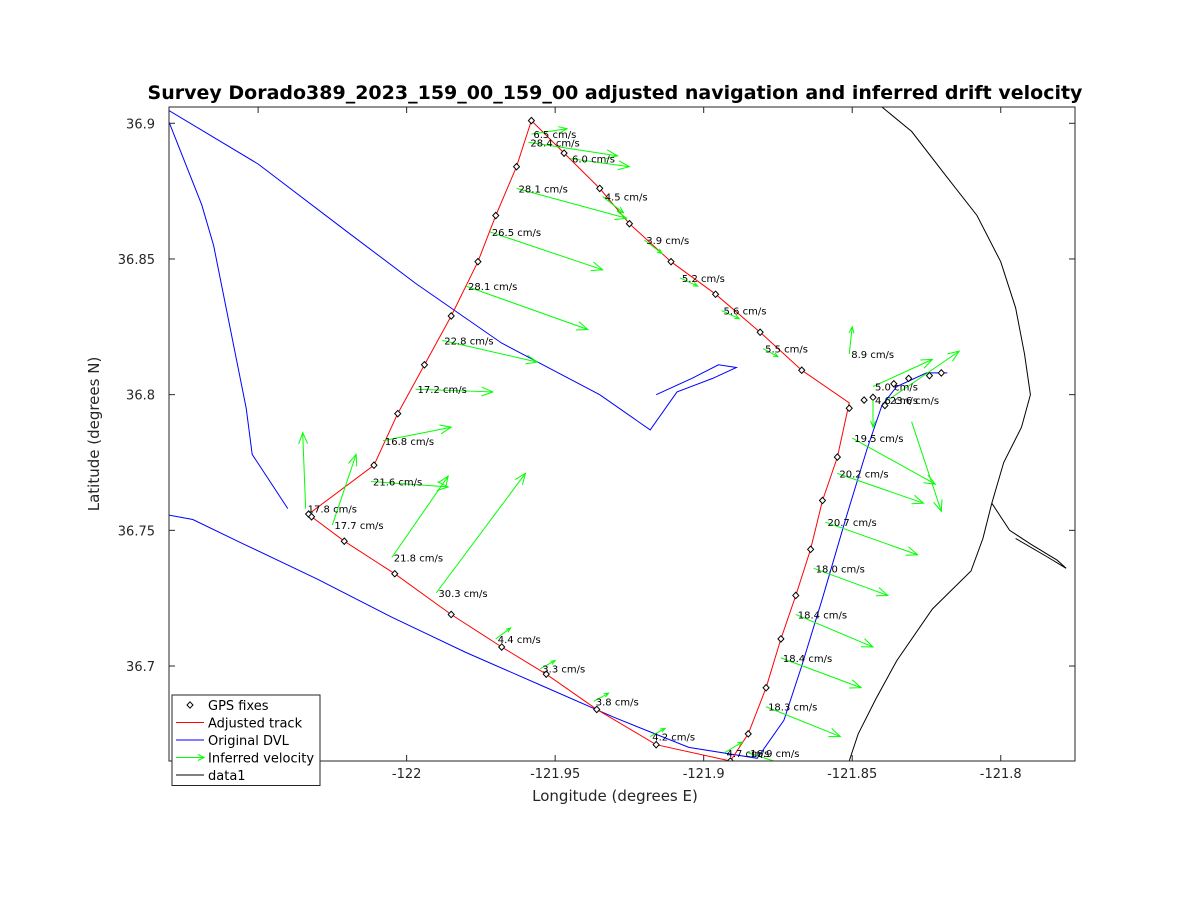 The height and width of the screenshot is (900, 1188). What do you see at coordinates (863, 474) in the screenshot?
I see `velocity-label-29: 20.2 cm/s` at bounding box center [863, 474].